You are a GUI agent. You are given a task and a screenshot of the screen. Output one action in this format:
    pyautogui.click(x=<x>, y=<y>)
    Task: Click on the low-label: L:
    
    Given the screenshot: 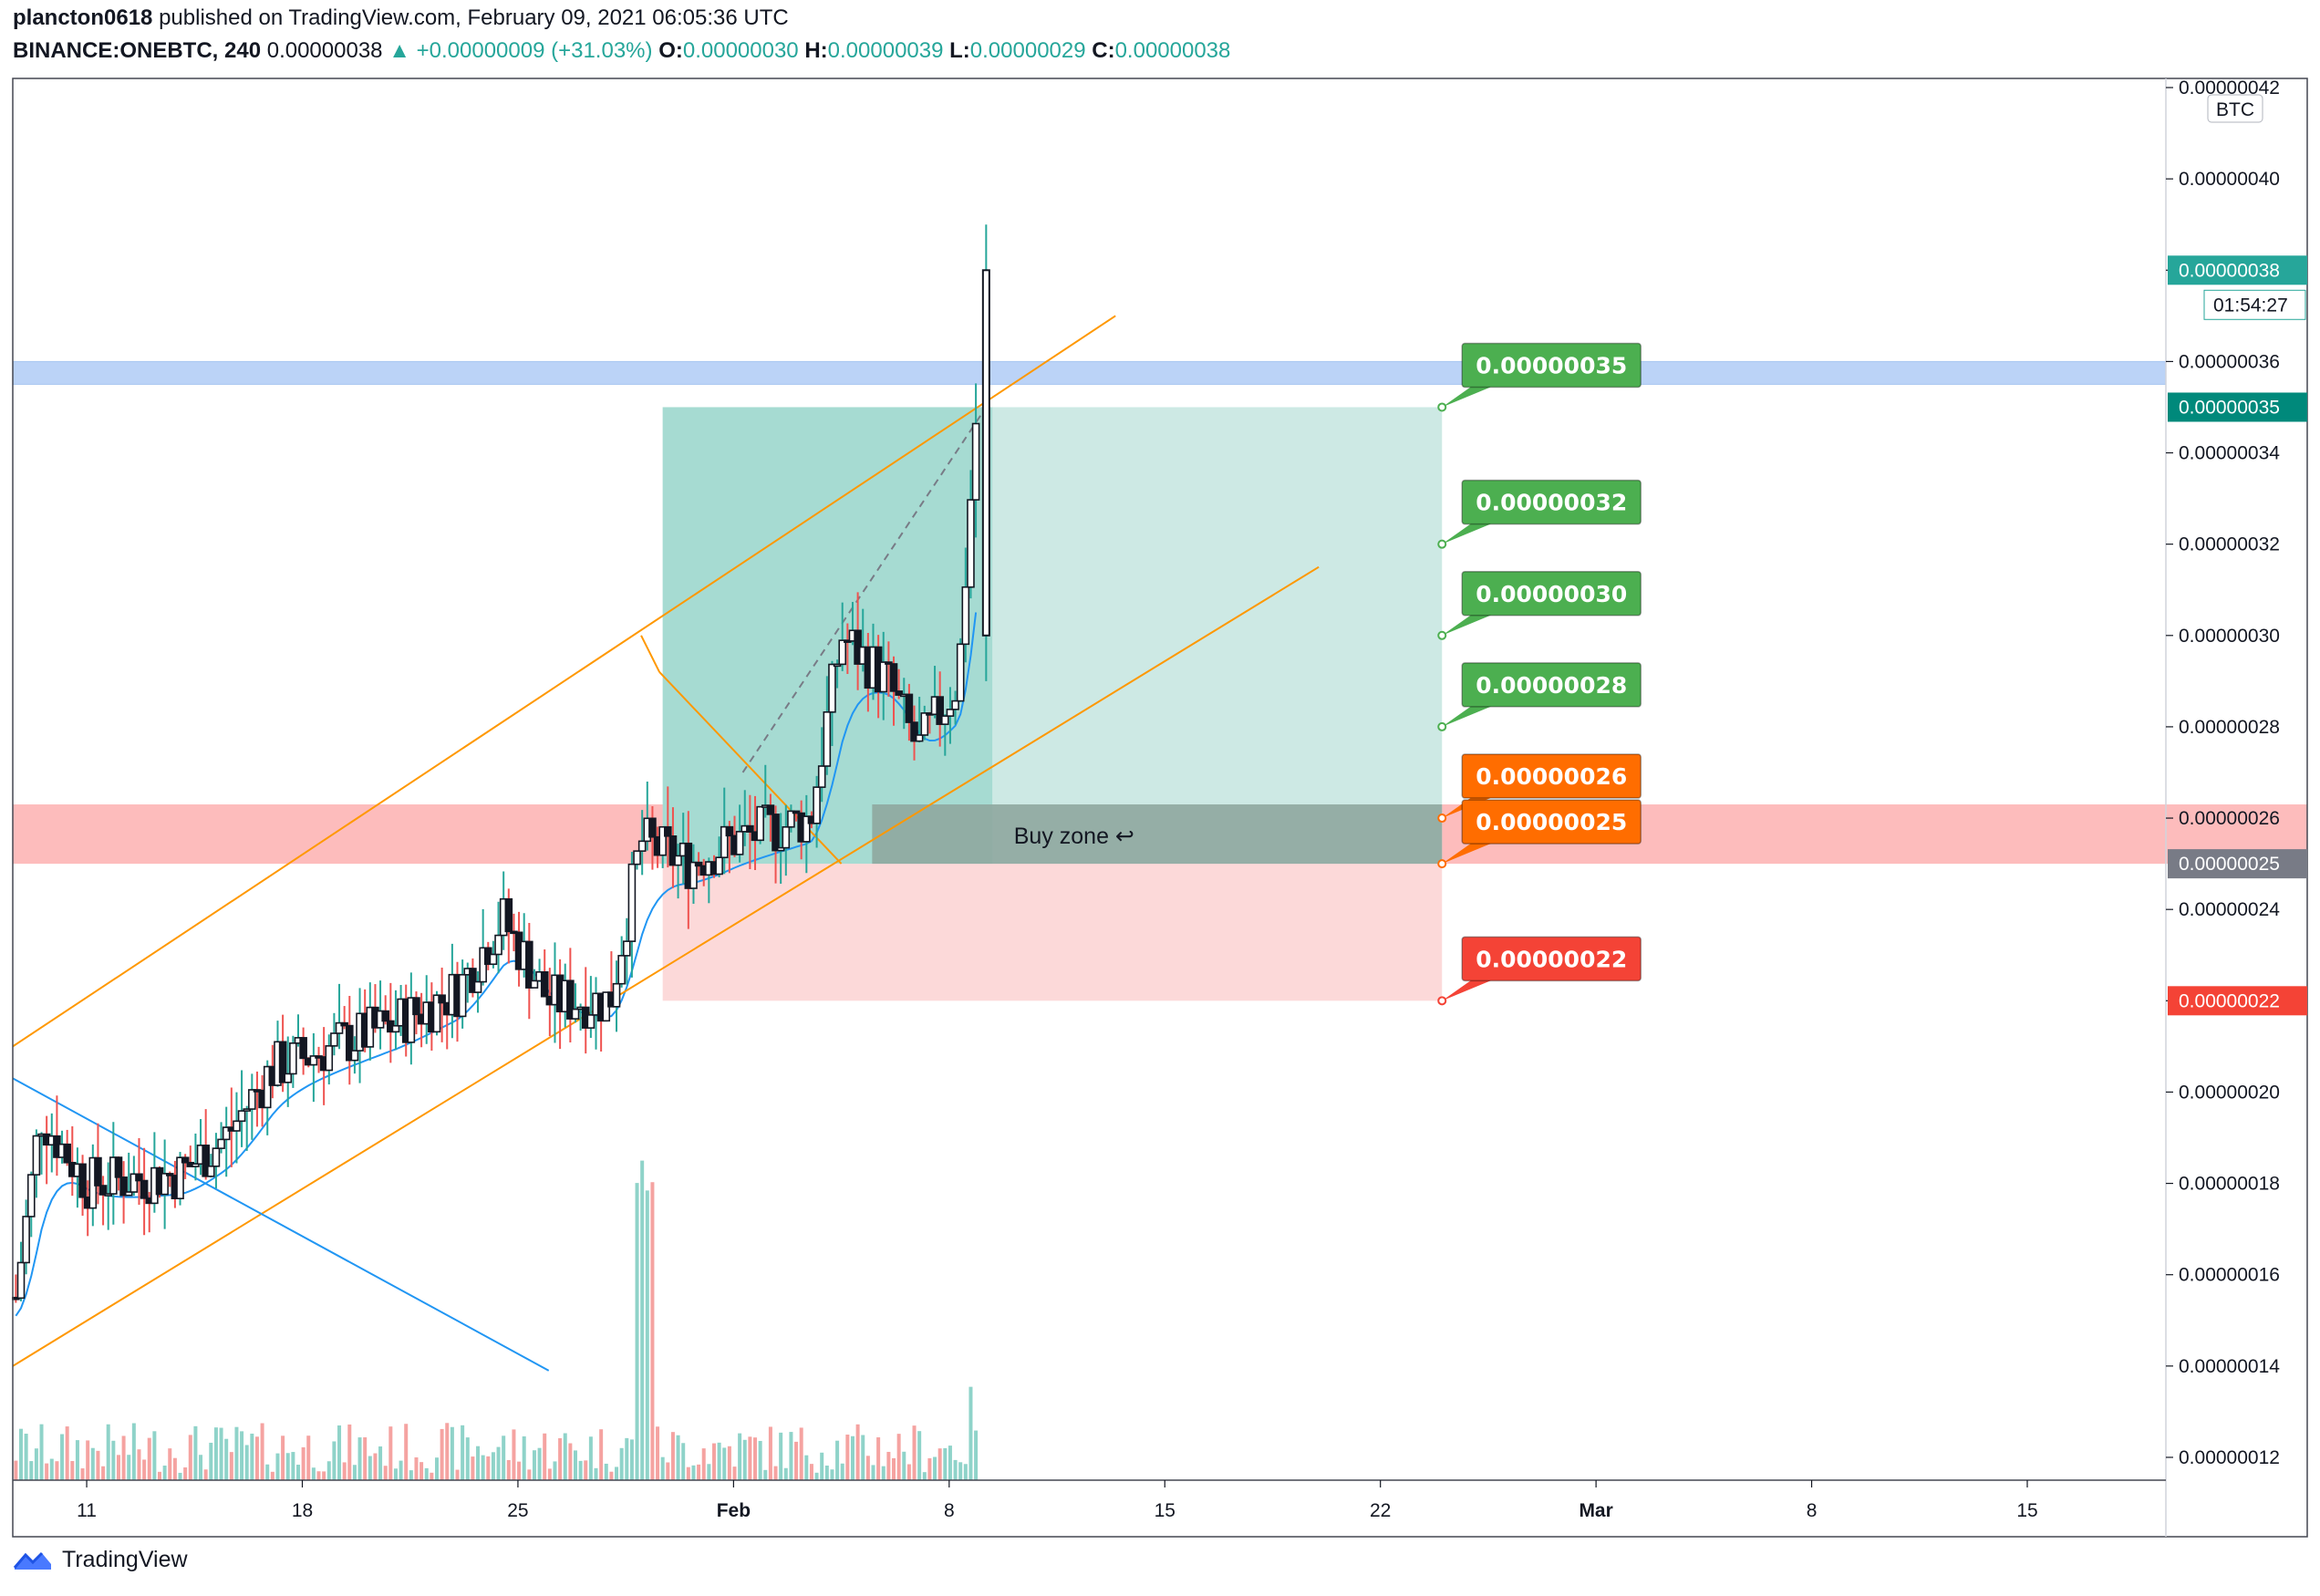 What is the action you would take?
    pyautogui.click(x=959, y=51)
    